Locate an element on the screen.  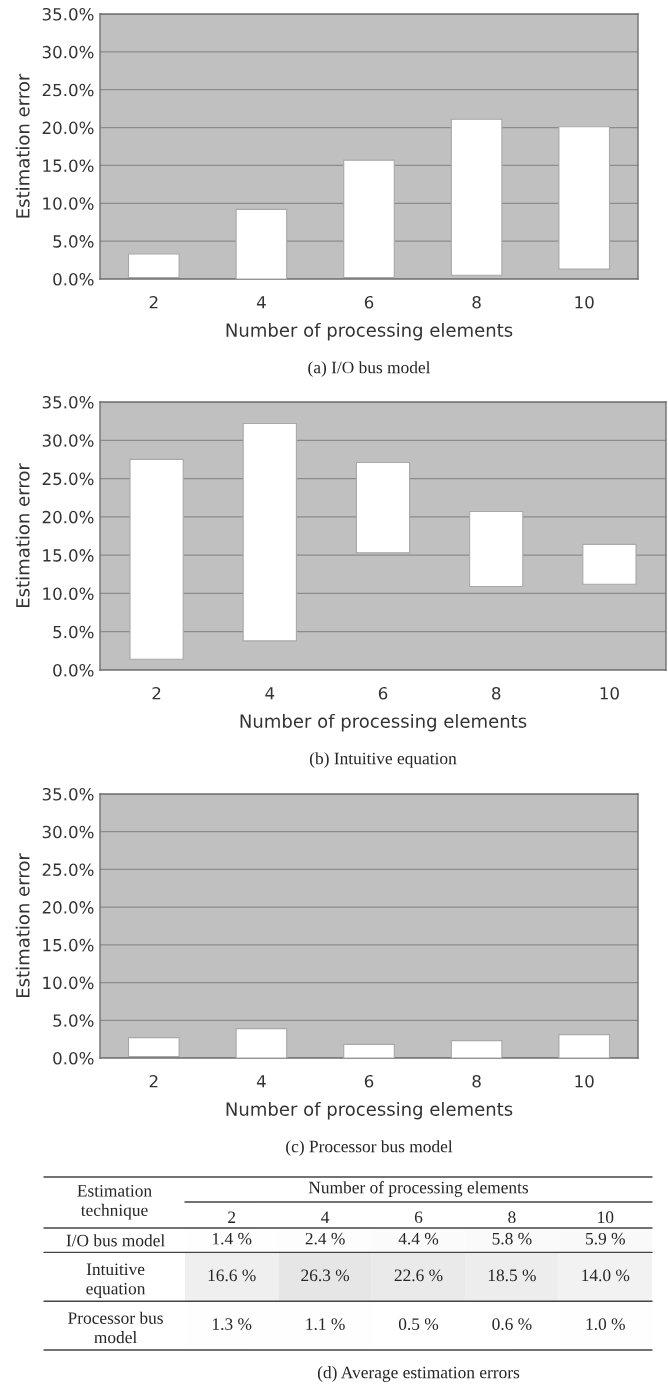
data-label: 18.5 % is located at coordinates (512, 1275).